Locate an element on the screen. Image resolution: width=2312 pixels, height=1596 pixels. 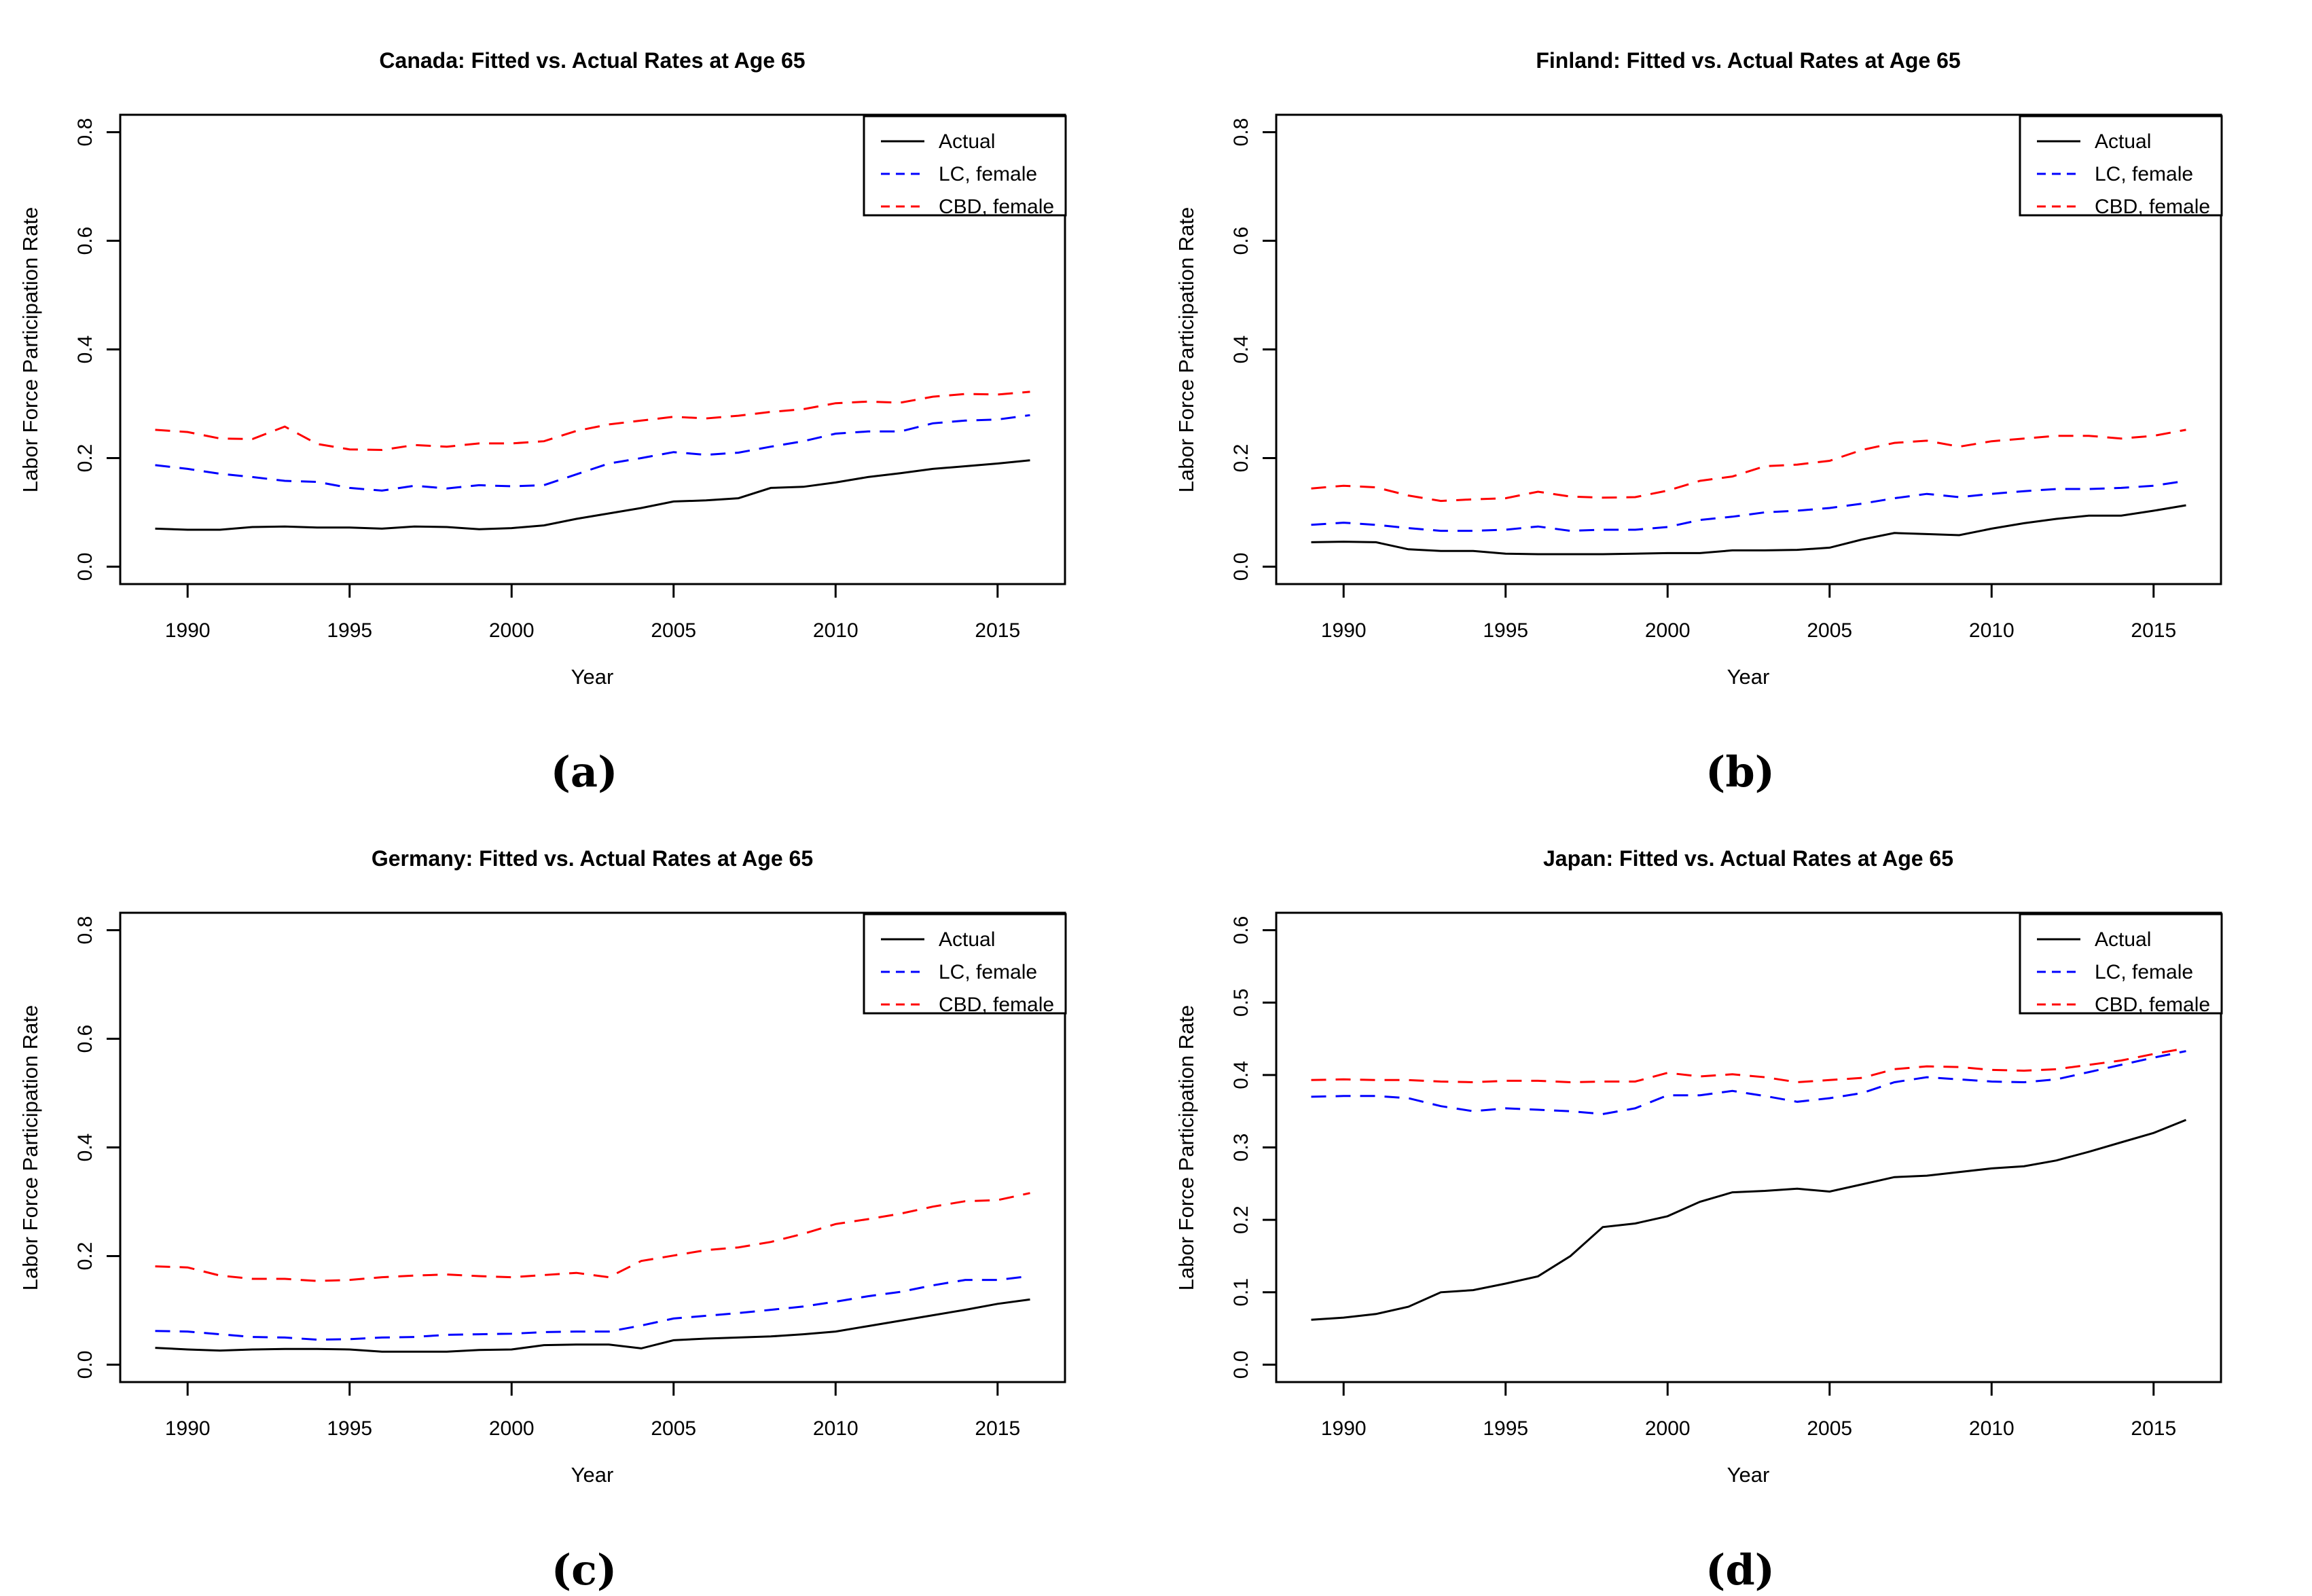
y-tick-label: 0.1 is located at coordinates (1241, 1292).